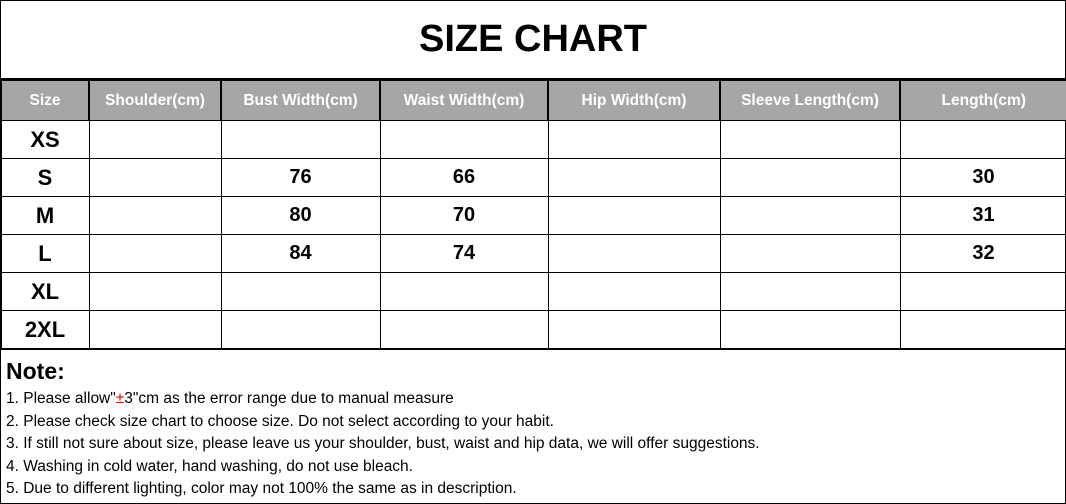 Image resolution: width=1066 pixels, height=504 pixels. I want to click on size-label: M, so click(45, 215).